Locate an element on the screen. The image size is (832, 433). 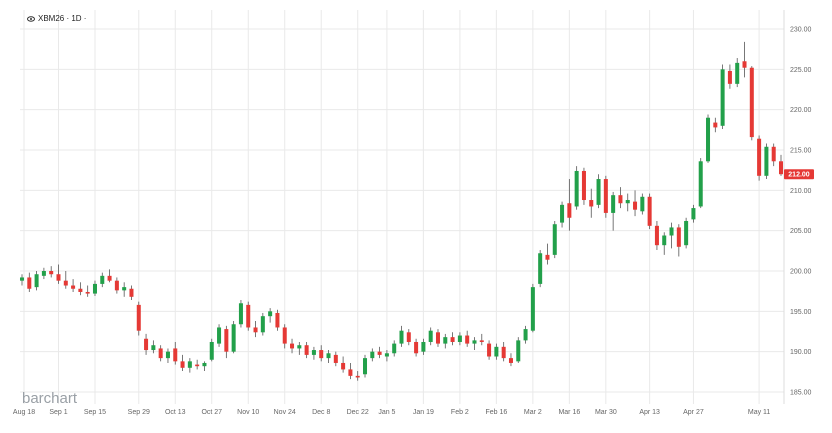
x-tick-label: Sep 15 is located at coordinates (95, 412).